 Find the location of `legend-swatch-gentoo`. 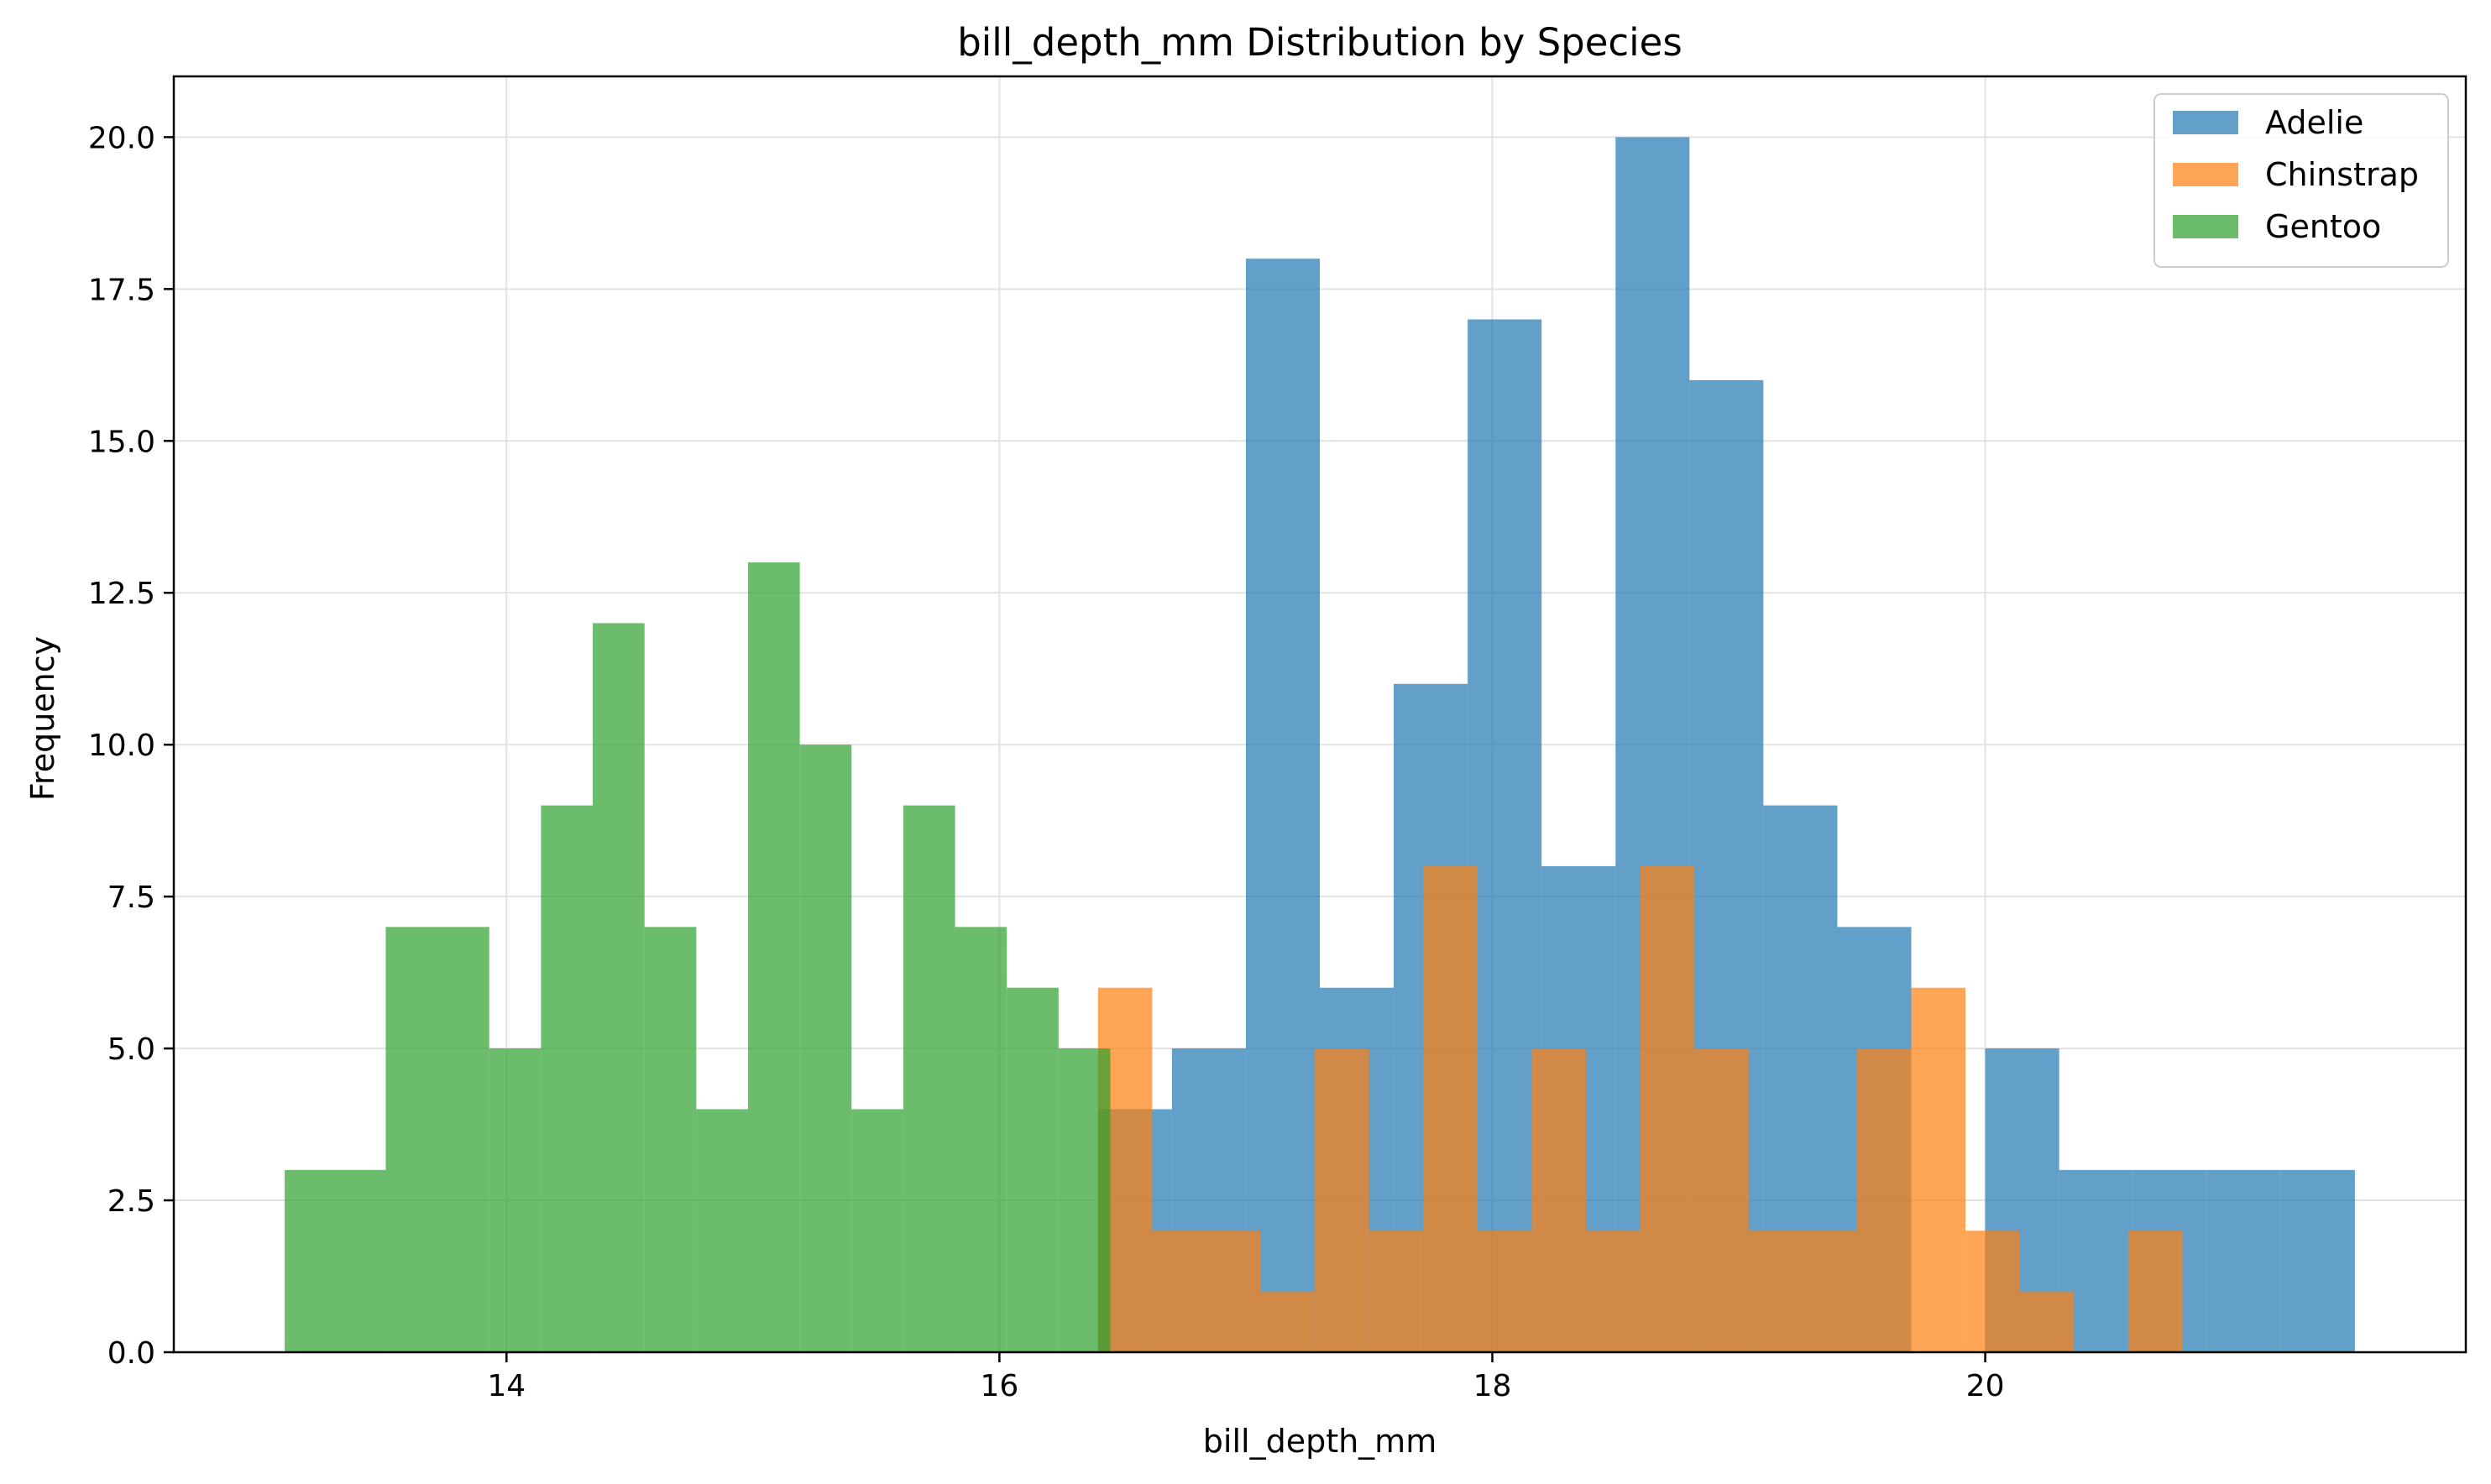

legend-swatch-gentoo is located at coordinates (2205, 226).